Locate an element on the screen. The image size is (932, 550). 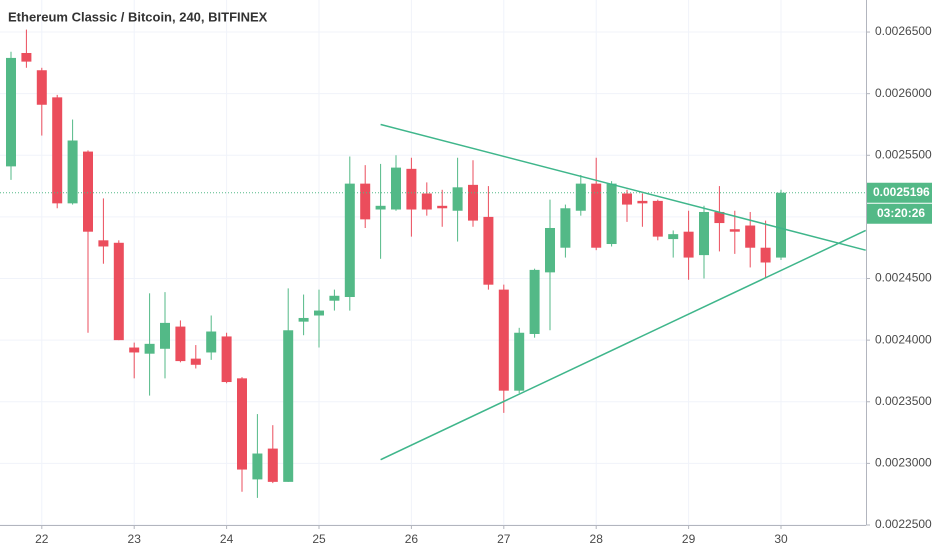
x-tick-label: 29 is located at coordinates (689, 539).